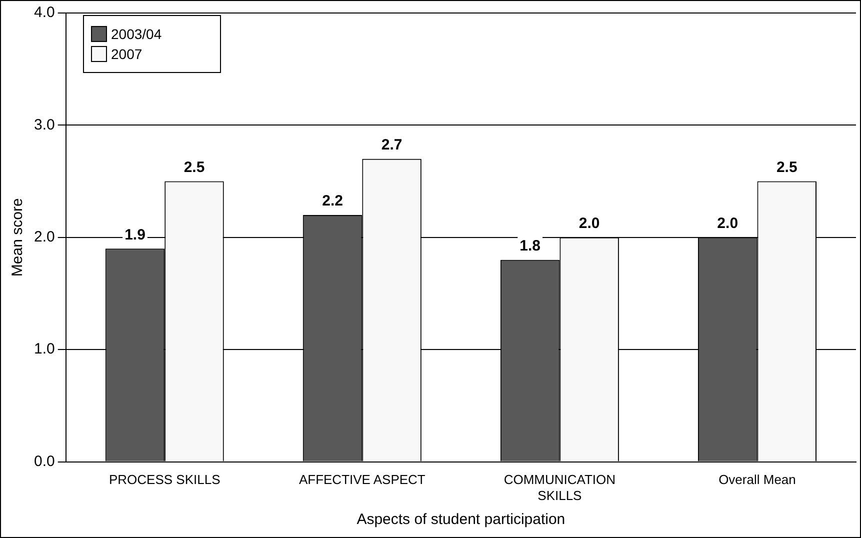 This screenshot has height=538, width=861. I want to click on y-tick-label: 3.0, so click(44, 125).